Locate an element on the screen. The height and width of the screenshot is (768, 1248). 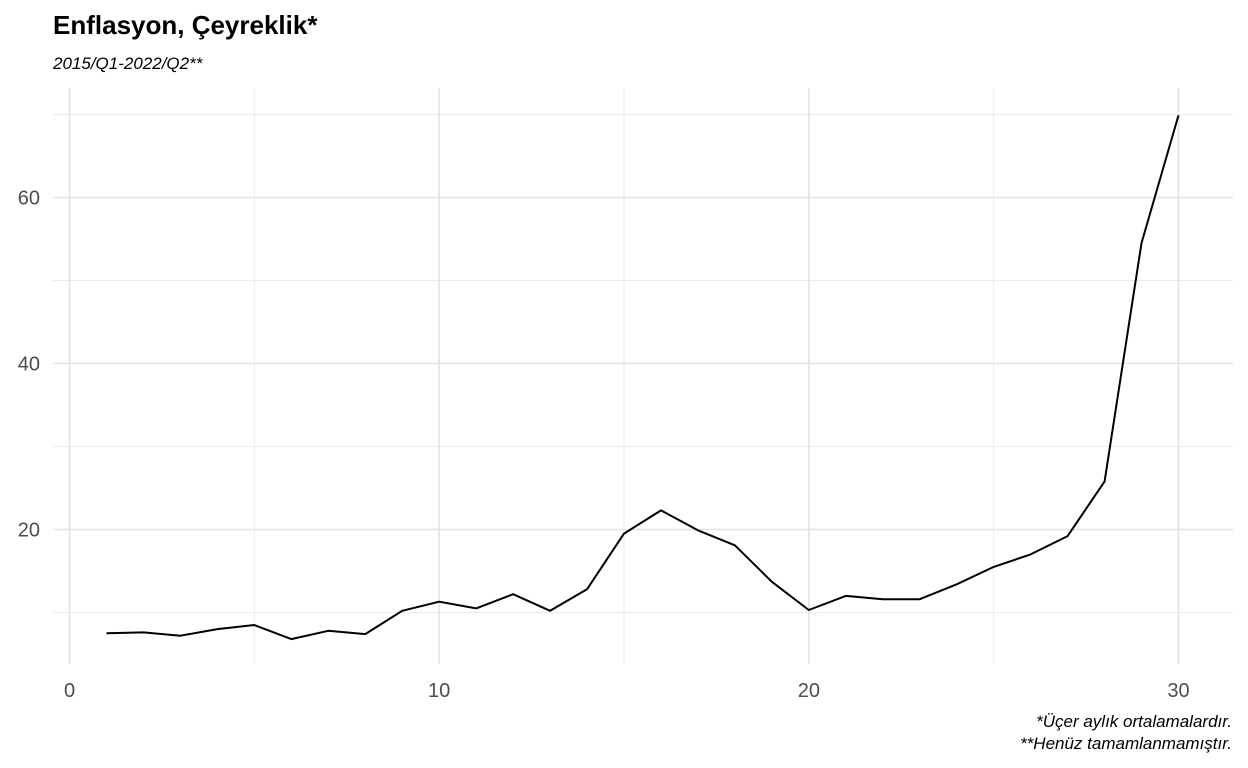
caption-incomplete-note: **Henüz tamamlanmamıştır. is located at coordinates (1126, 743).